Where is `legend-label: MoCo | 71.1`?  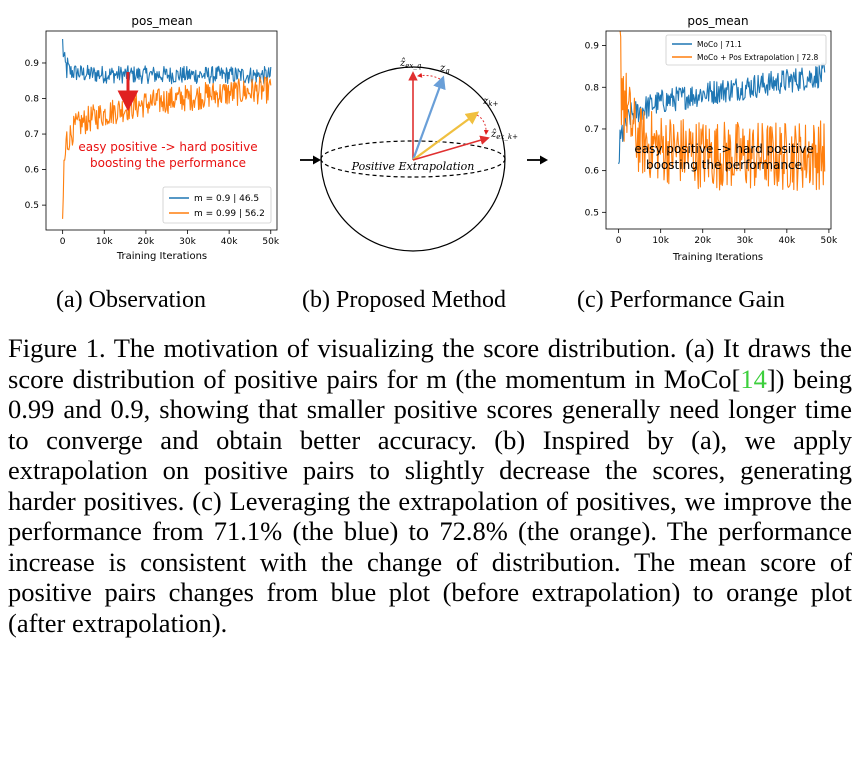 legend-label: MoCo | 71.1 is located at coordinates (719, 44).